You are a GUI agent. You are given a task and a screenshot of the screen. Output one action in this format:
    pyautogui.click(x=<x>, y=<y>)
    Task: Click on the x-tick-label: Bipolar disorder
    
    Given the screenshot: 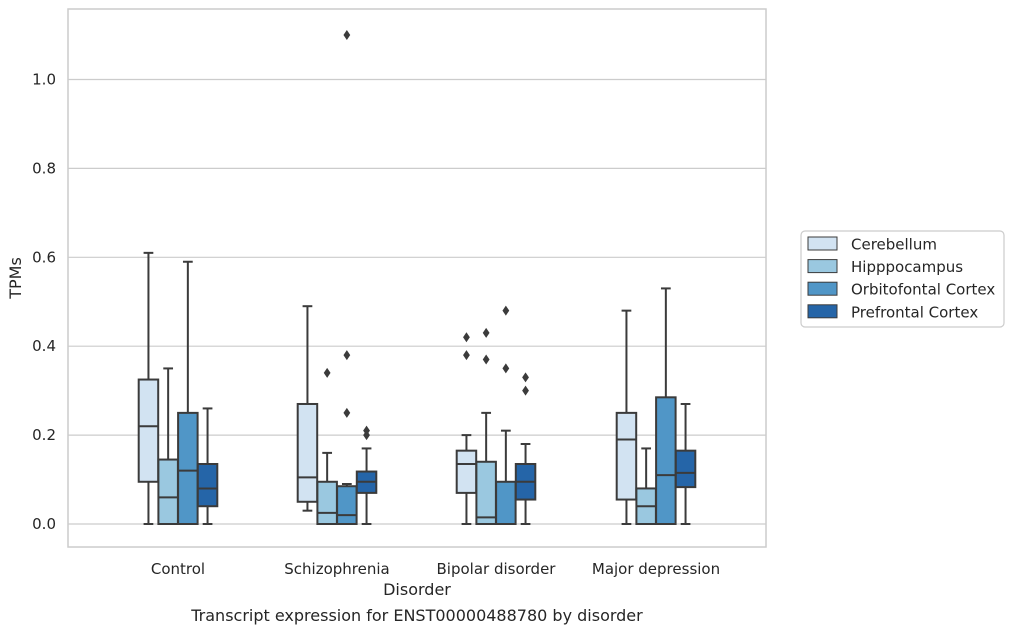 What is the action you would take?
    pyautogui.click(x=497, y=569)
    